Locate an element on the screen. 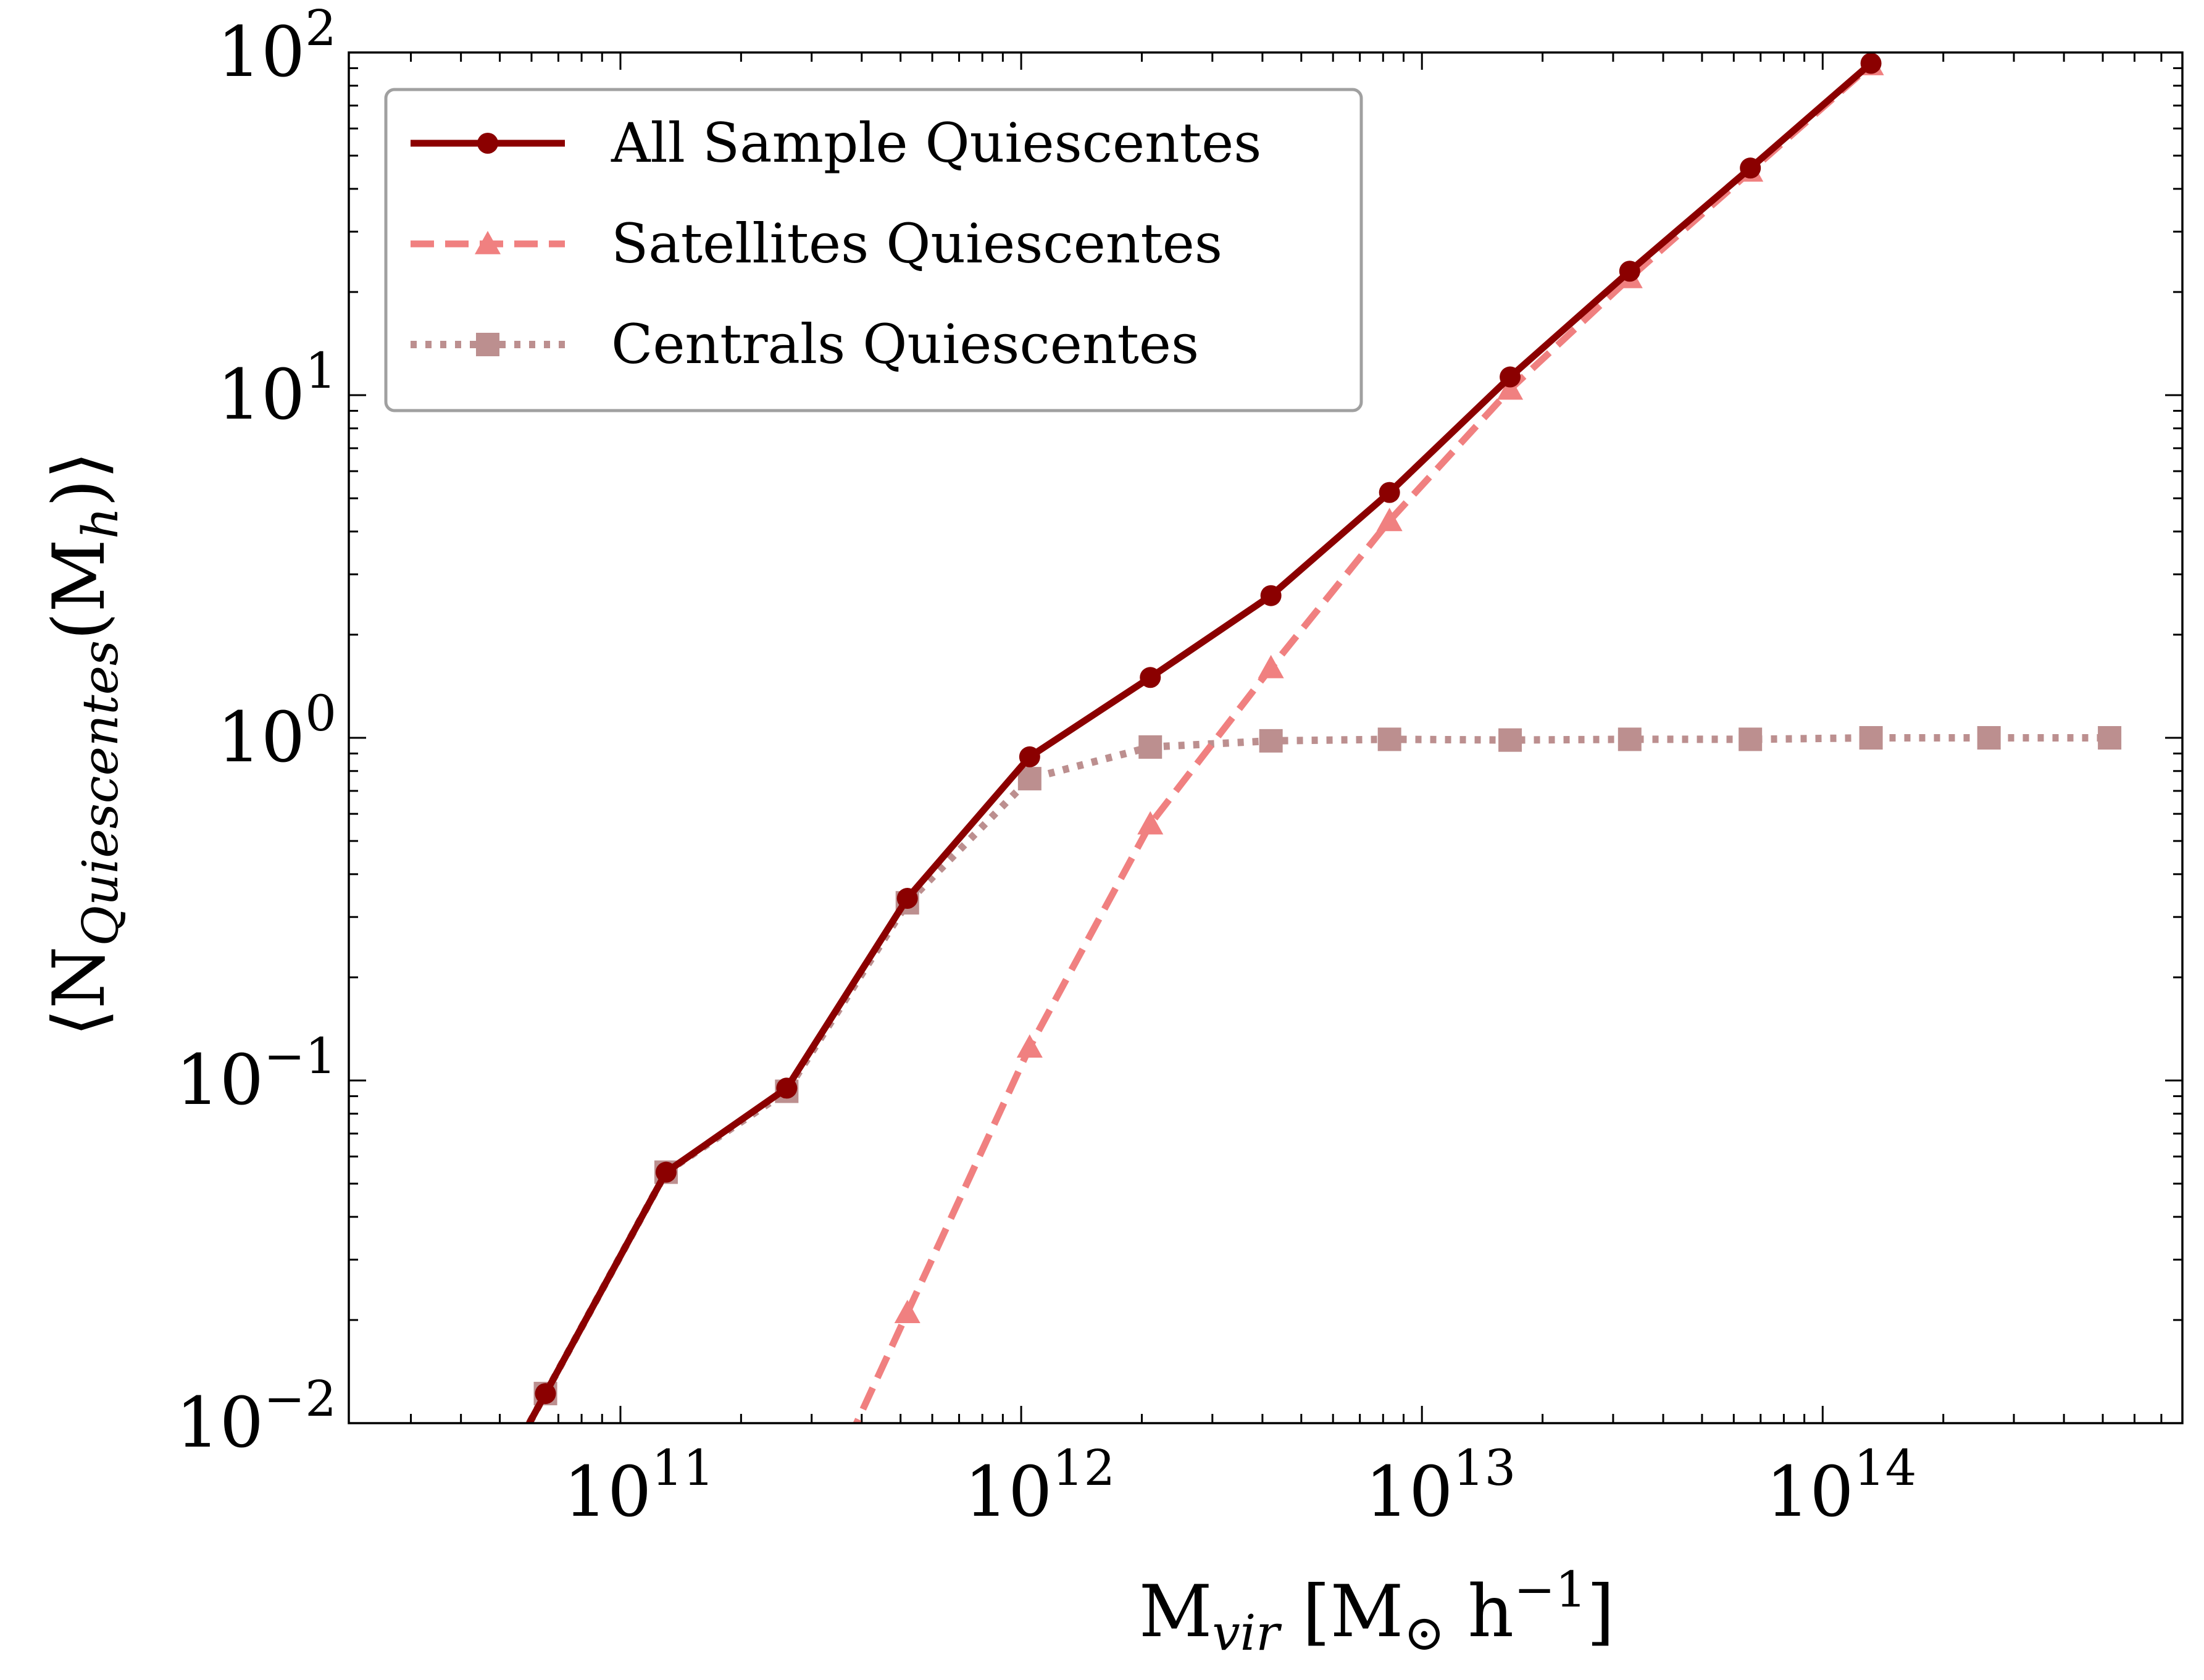 This screenshot has height=1680, width=2204. y-tick-label: 10⁰ is located at coordinates (276, 731).